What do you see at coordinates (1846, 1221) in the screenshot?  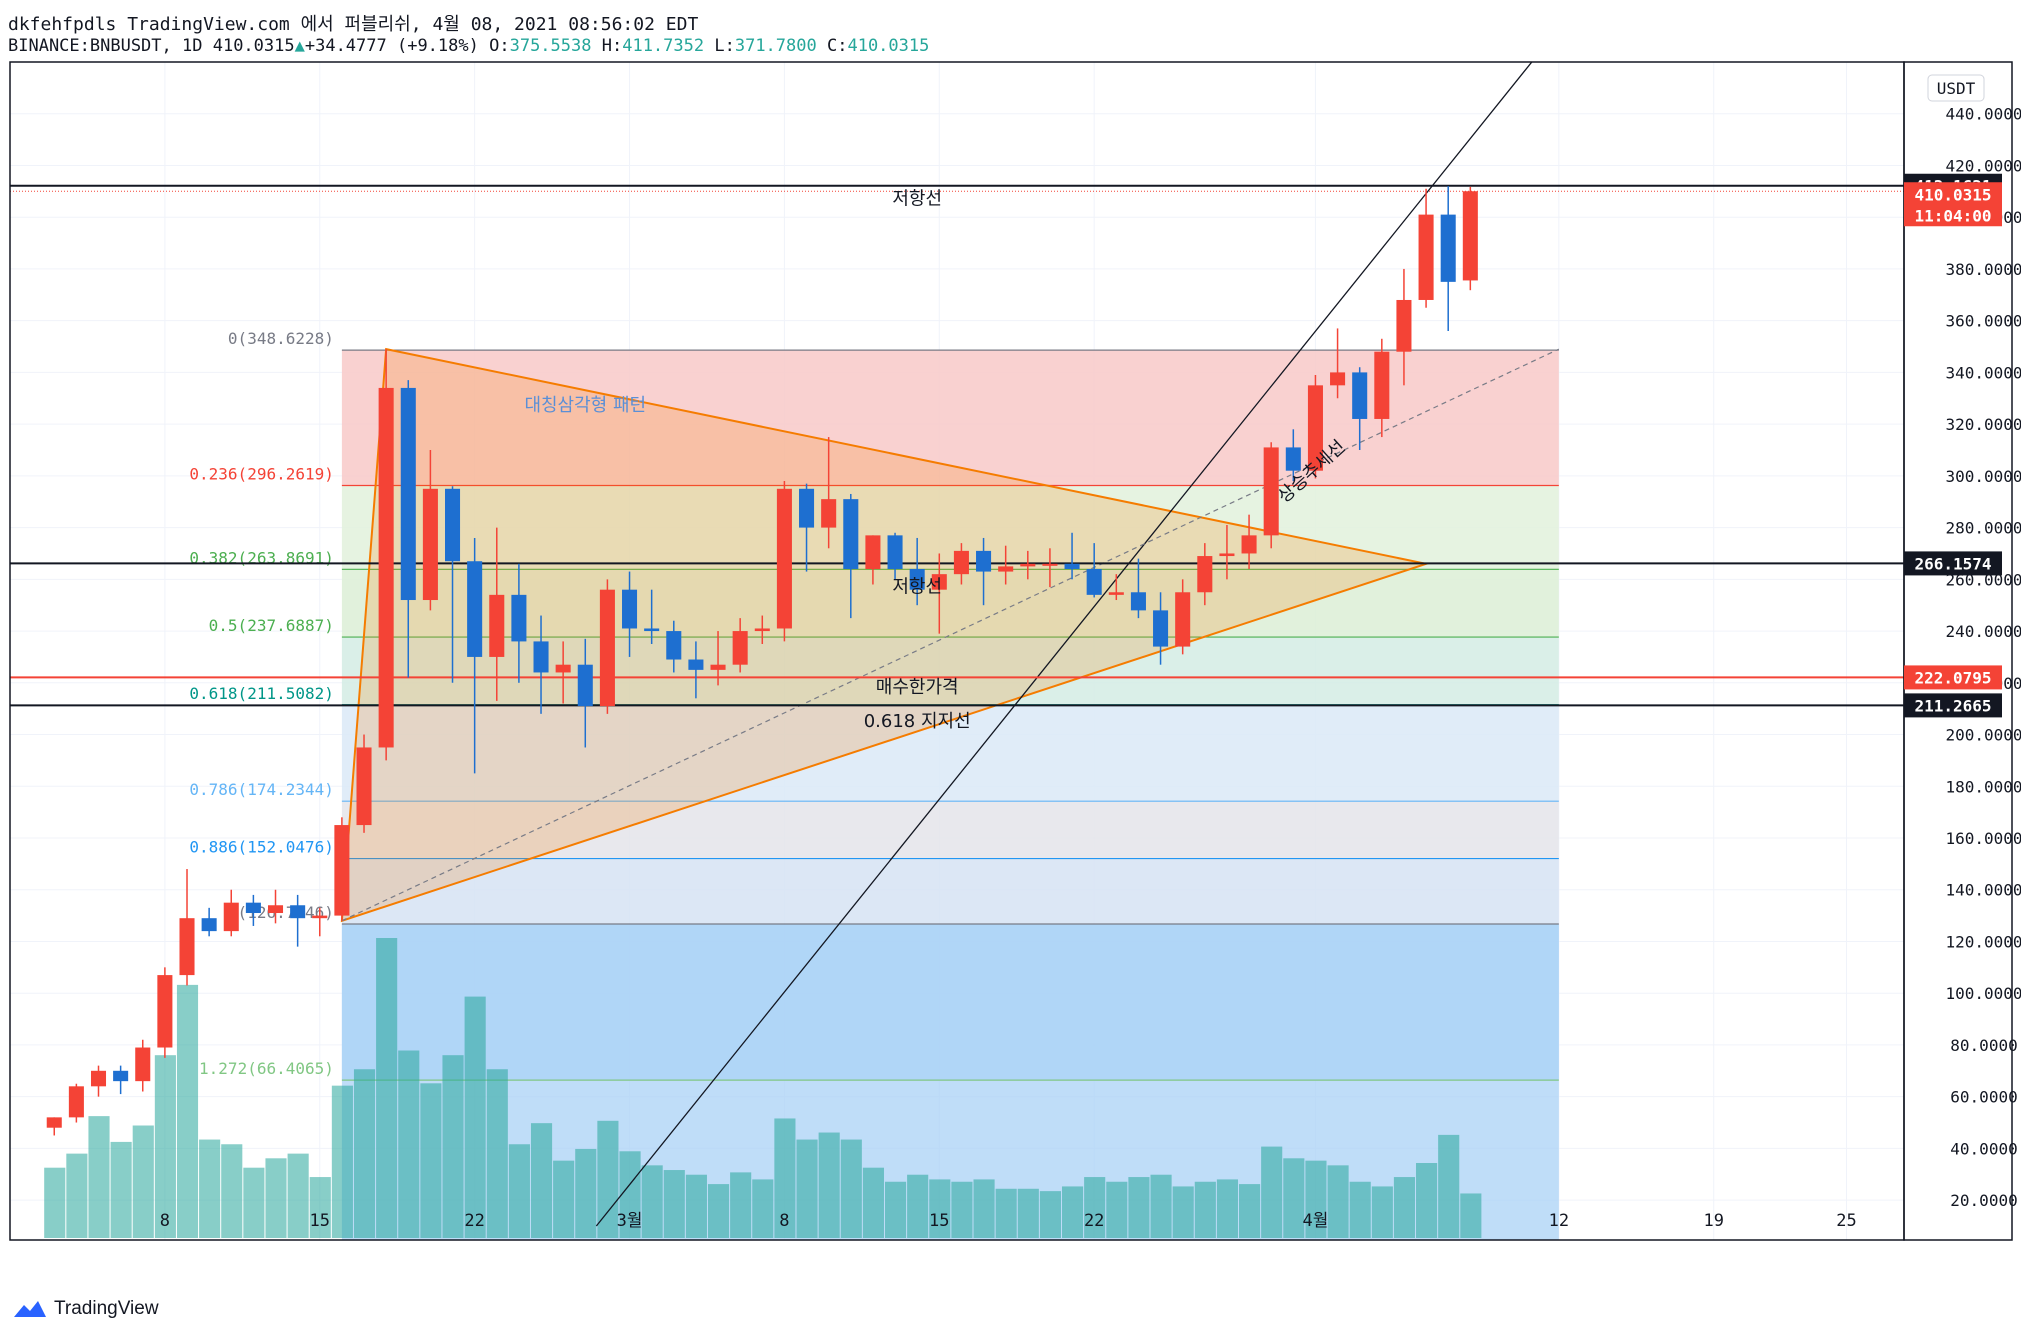 I see `x-tick-label: 25` at bounding box center [1846, 1221].